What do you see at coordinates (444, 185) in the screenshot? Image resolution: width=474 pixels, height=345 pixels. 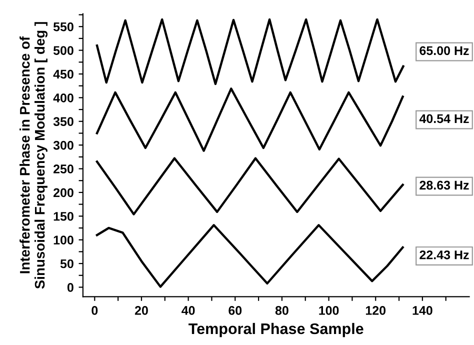 I see `series-label: 28.63 Hz` at bounding box center [444, 185].